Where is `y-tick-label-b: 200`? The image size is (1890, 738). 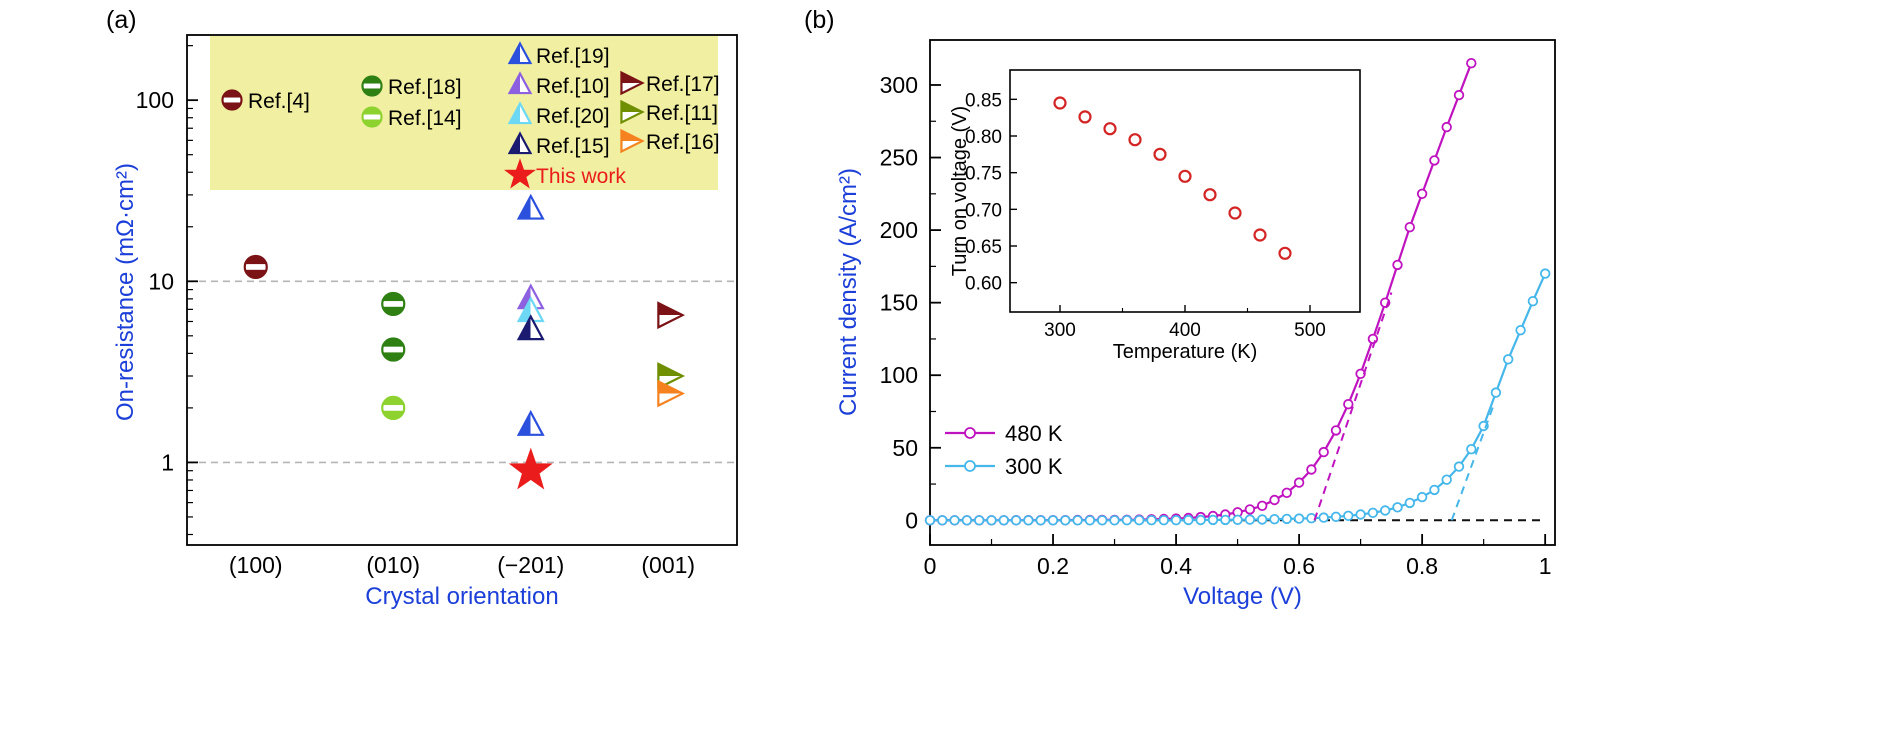 y-tick-label-b: 200 is located at coordinates (899, 230).